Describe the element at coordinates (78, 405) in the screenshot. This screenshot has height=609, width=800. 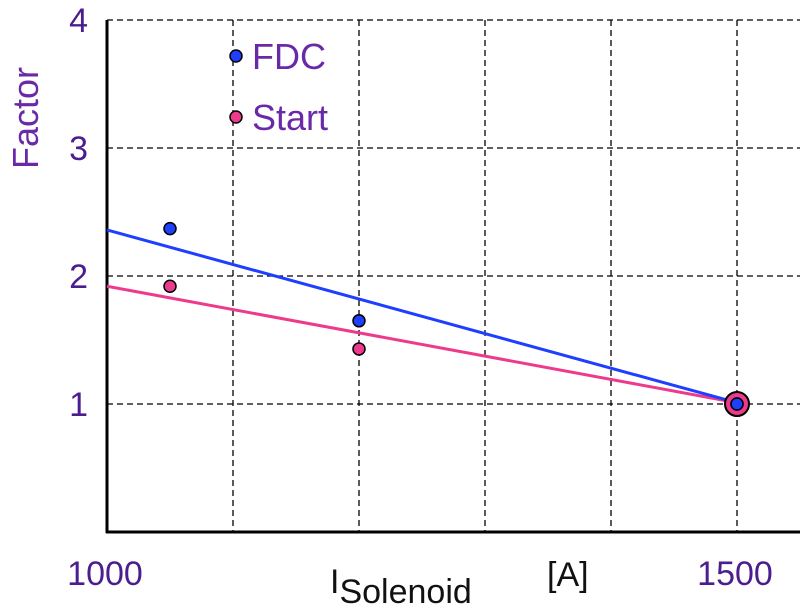
I see `y-tick-label: 1` at that location.